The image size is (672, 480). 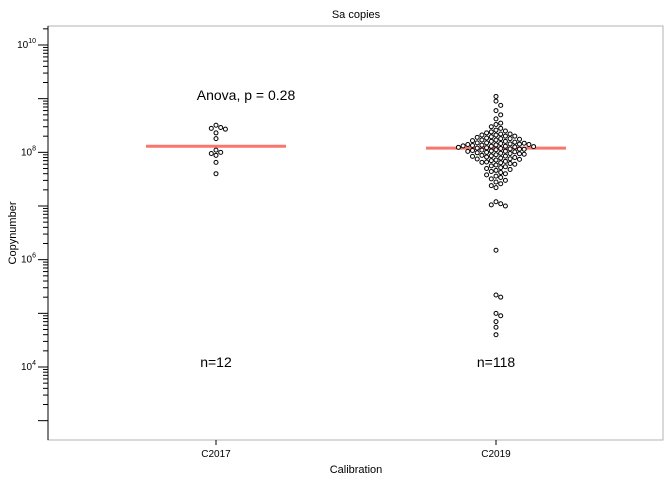 I want to click on anova-annotation: Anova, p = 0.28, so click(x=246, y=95).